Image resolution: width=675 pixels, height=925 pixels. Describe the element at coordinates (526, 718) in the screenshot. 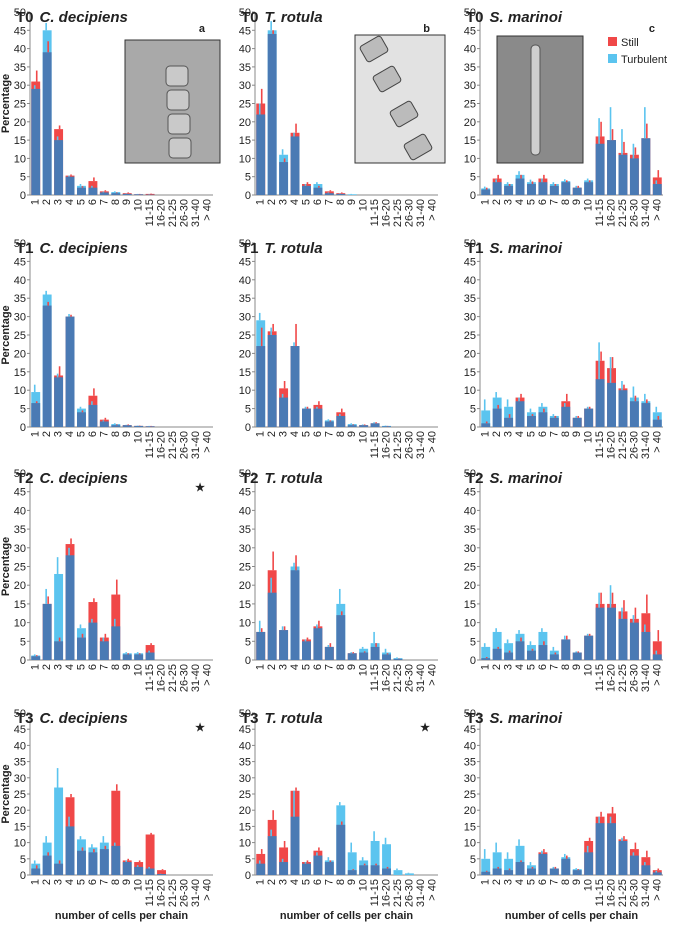

I see `species-label: S. marinoi` at that location.